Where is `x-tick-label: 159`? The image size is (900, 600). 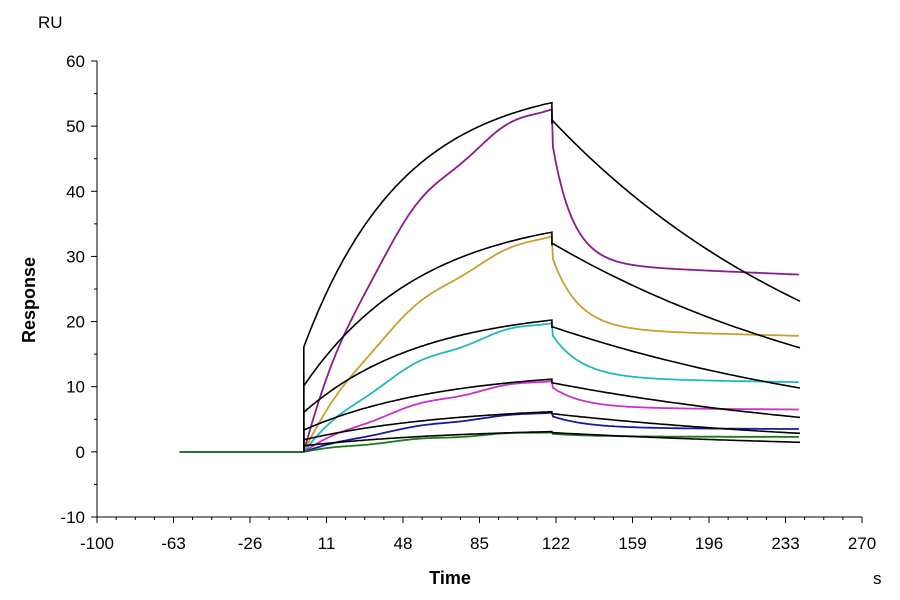 x-tick-label: 159 is located at coordinates (632, 543).